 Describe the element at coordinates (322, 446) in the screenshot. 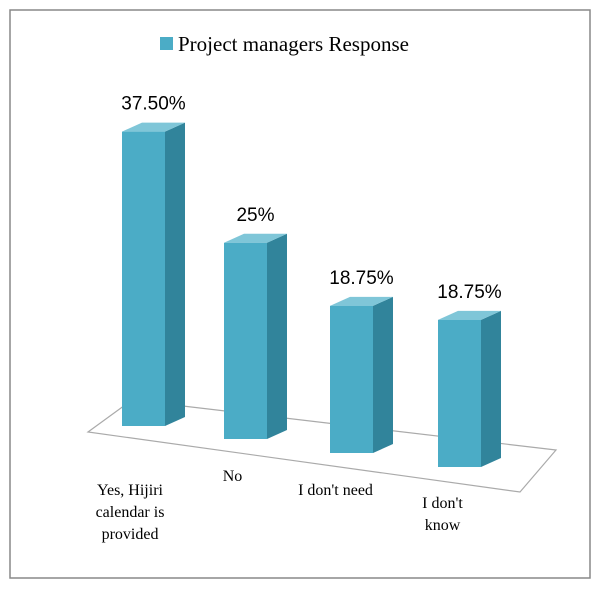

I see `floor` at that location.